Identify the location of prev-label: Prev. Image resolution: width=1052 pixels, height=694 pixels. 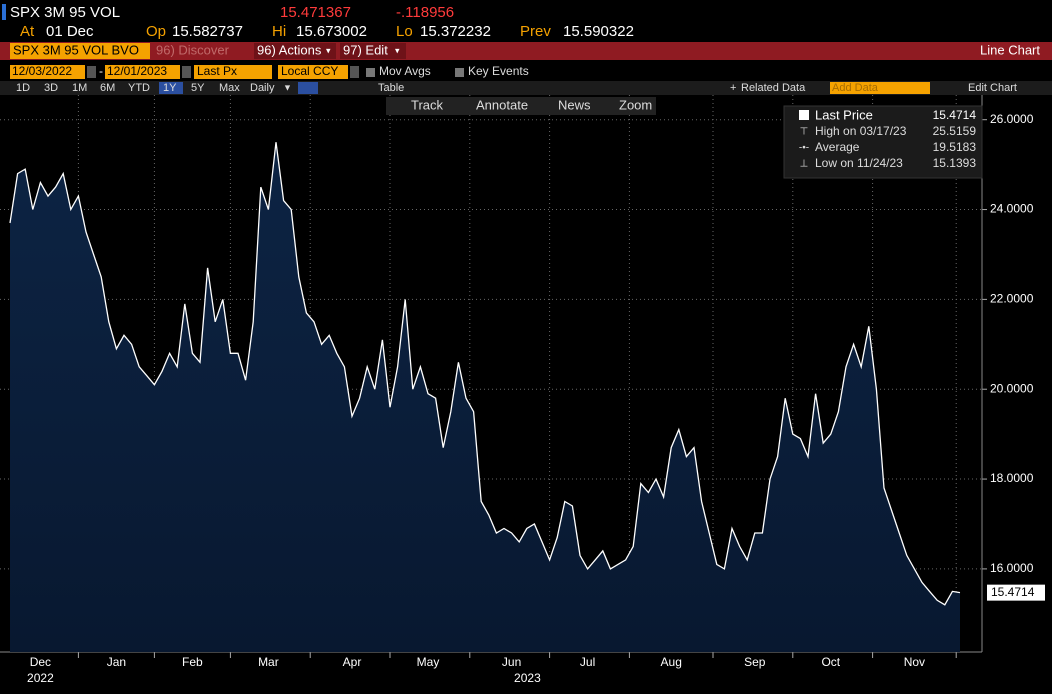
(535, 31).